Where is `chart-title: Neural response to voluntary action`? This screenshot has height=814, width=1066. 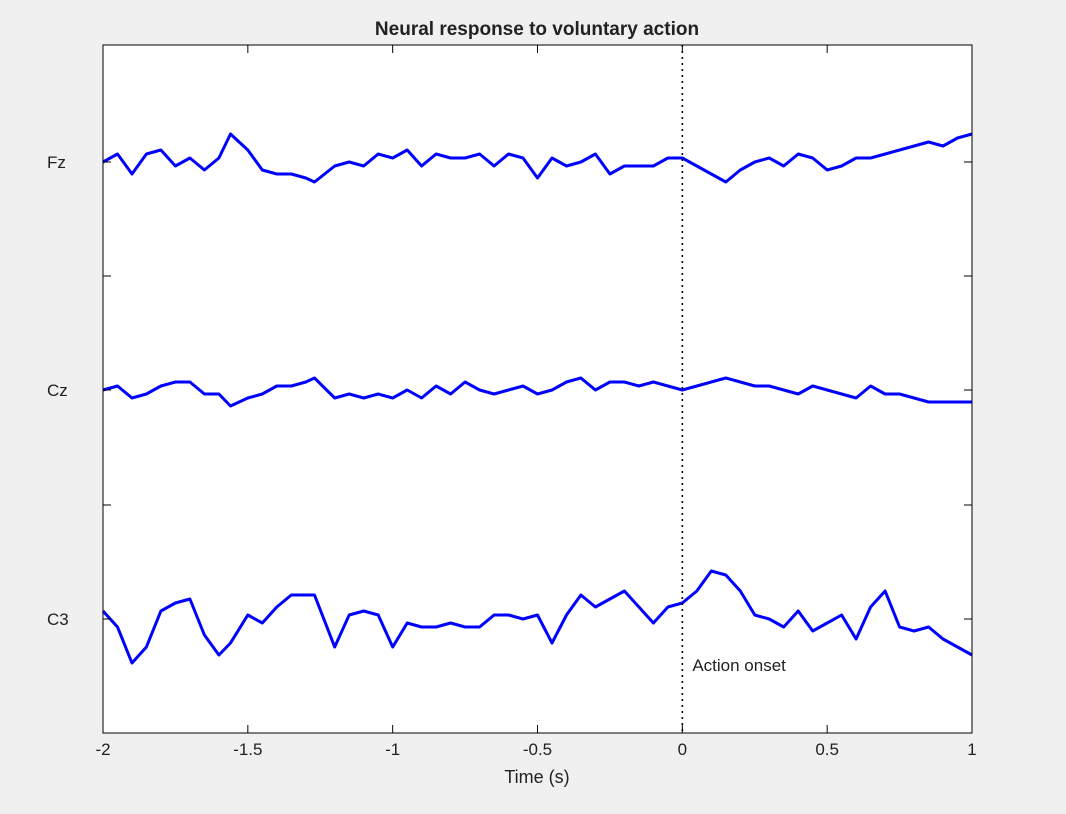 chart-title: Neural response to voluntary action is located at coordinates (537, 29).